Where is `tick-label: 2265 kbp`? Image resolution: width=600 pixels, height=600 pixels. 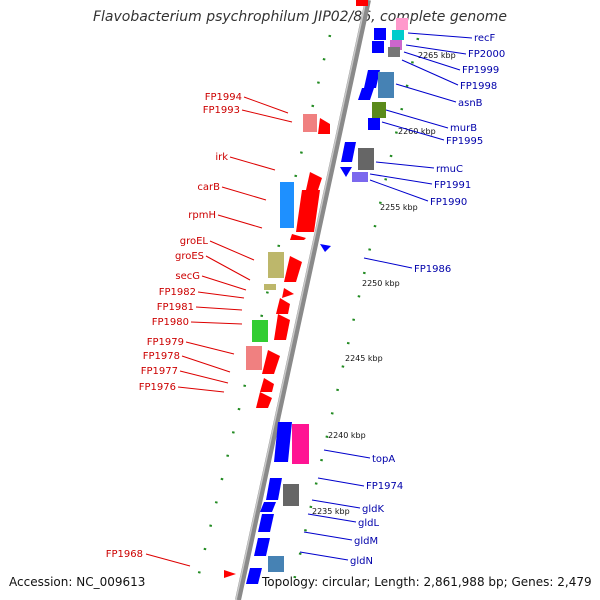
tick-label: 2265 kbp is located at coordinates (437, 55).